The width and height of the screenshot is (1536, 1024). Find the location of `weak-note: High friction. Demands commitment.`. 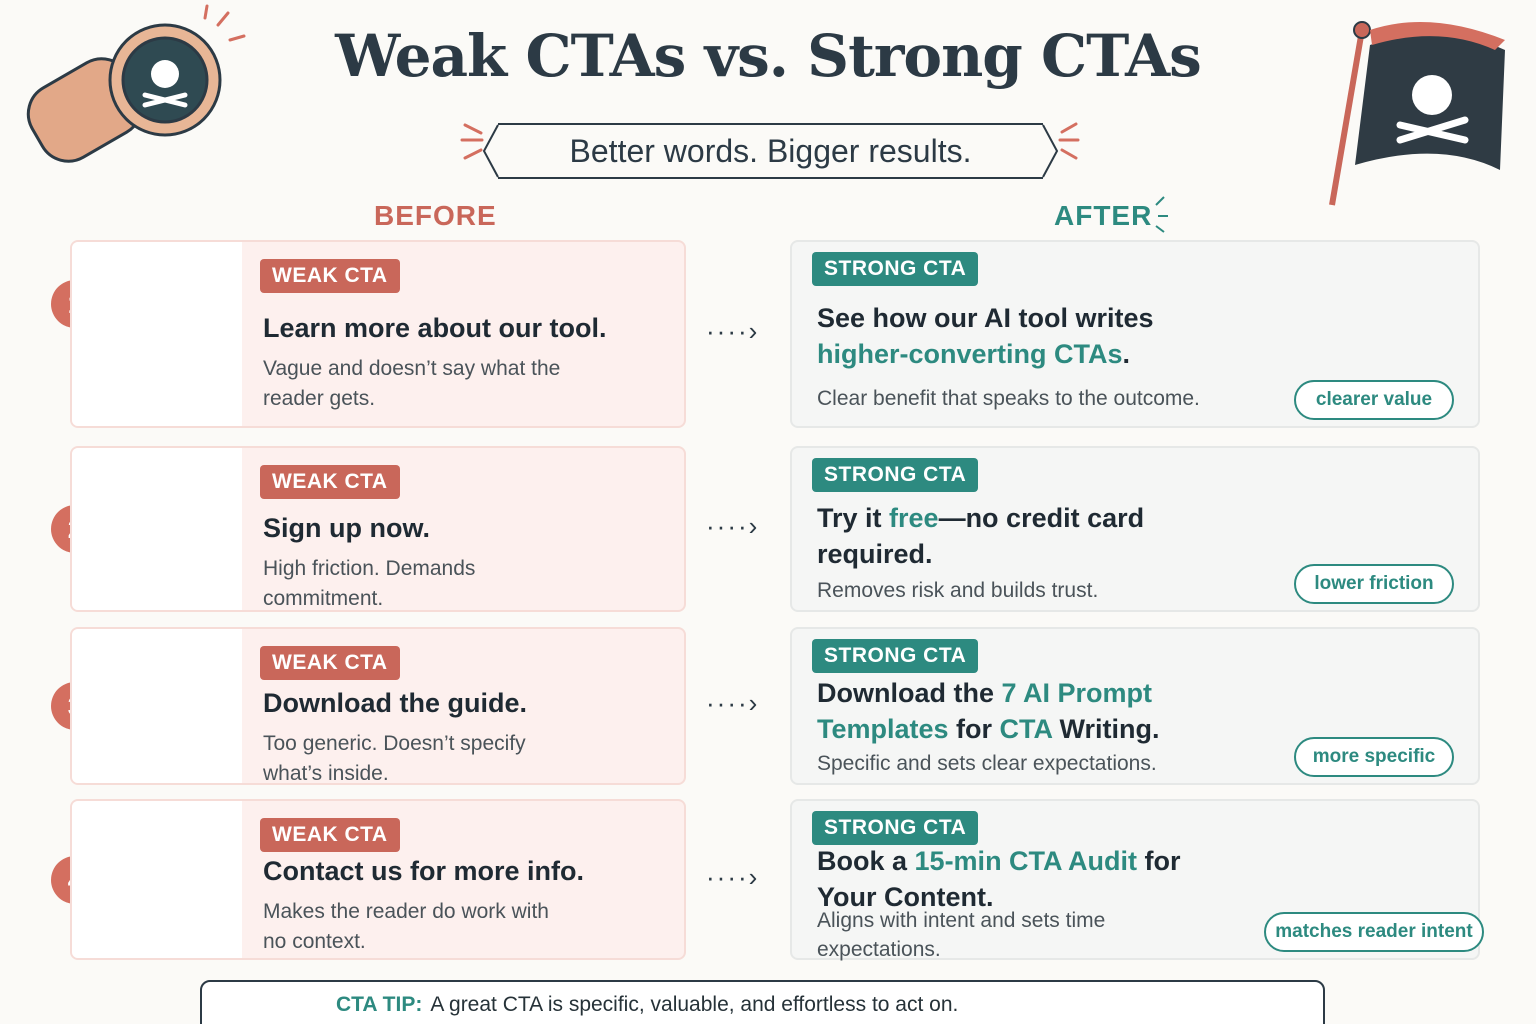

weak-note: High friction. Demands commitment. is located at coordinates (369, 583).